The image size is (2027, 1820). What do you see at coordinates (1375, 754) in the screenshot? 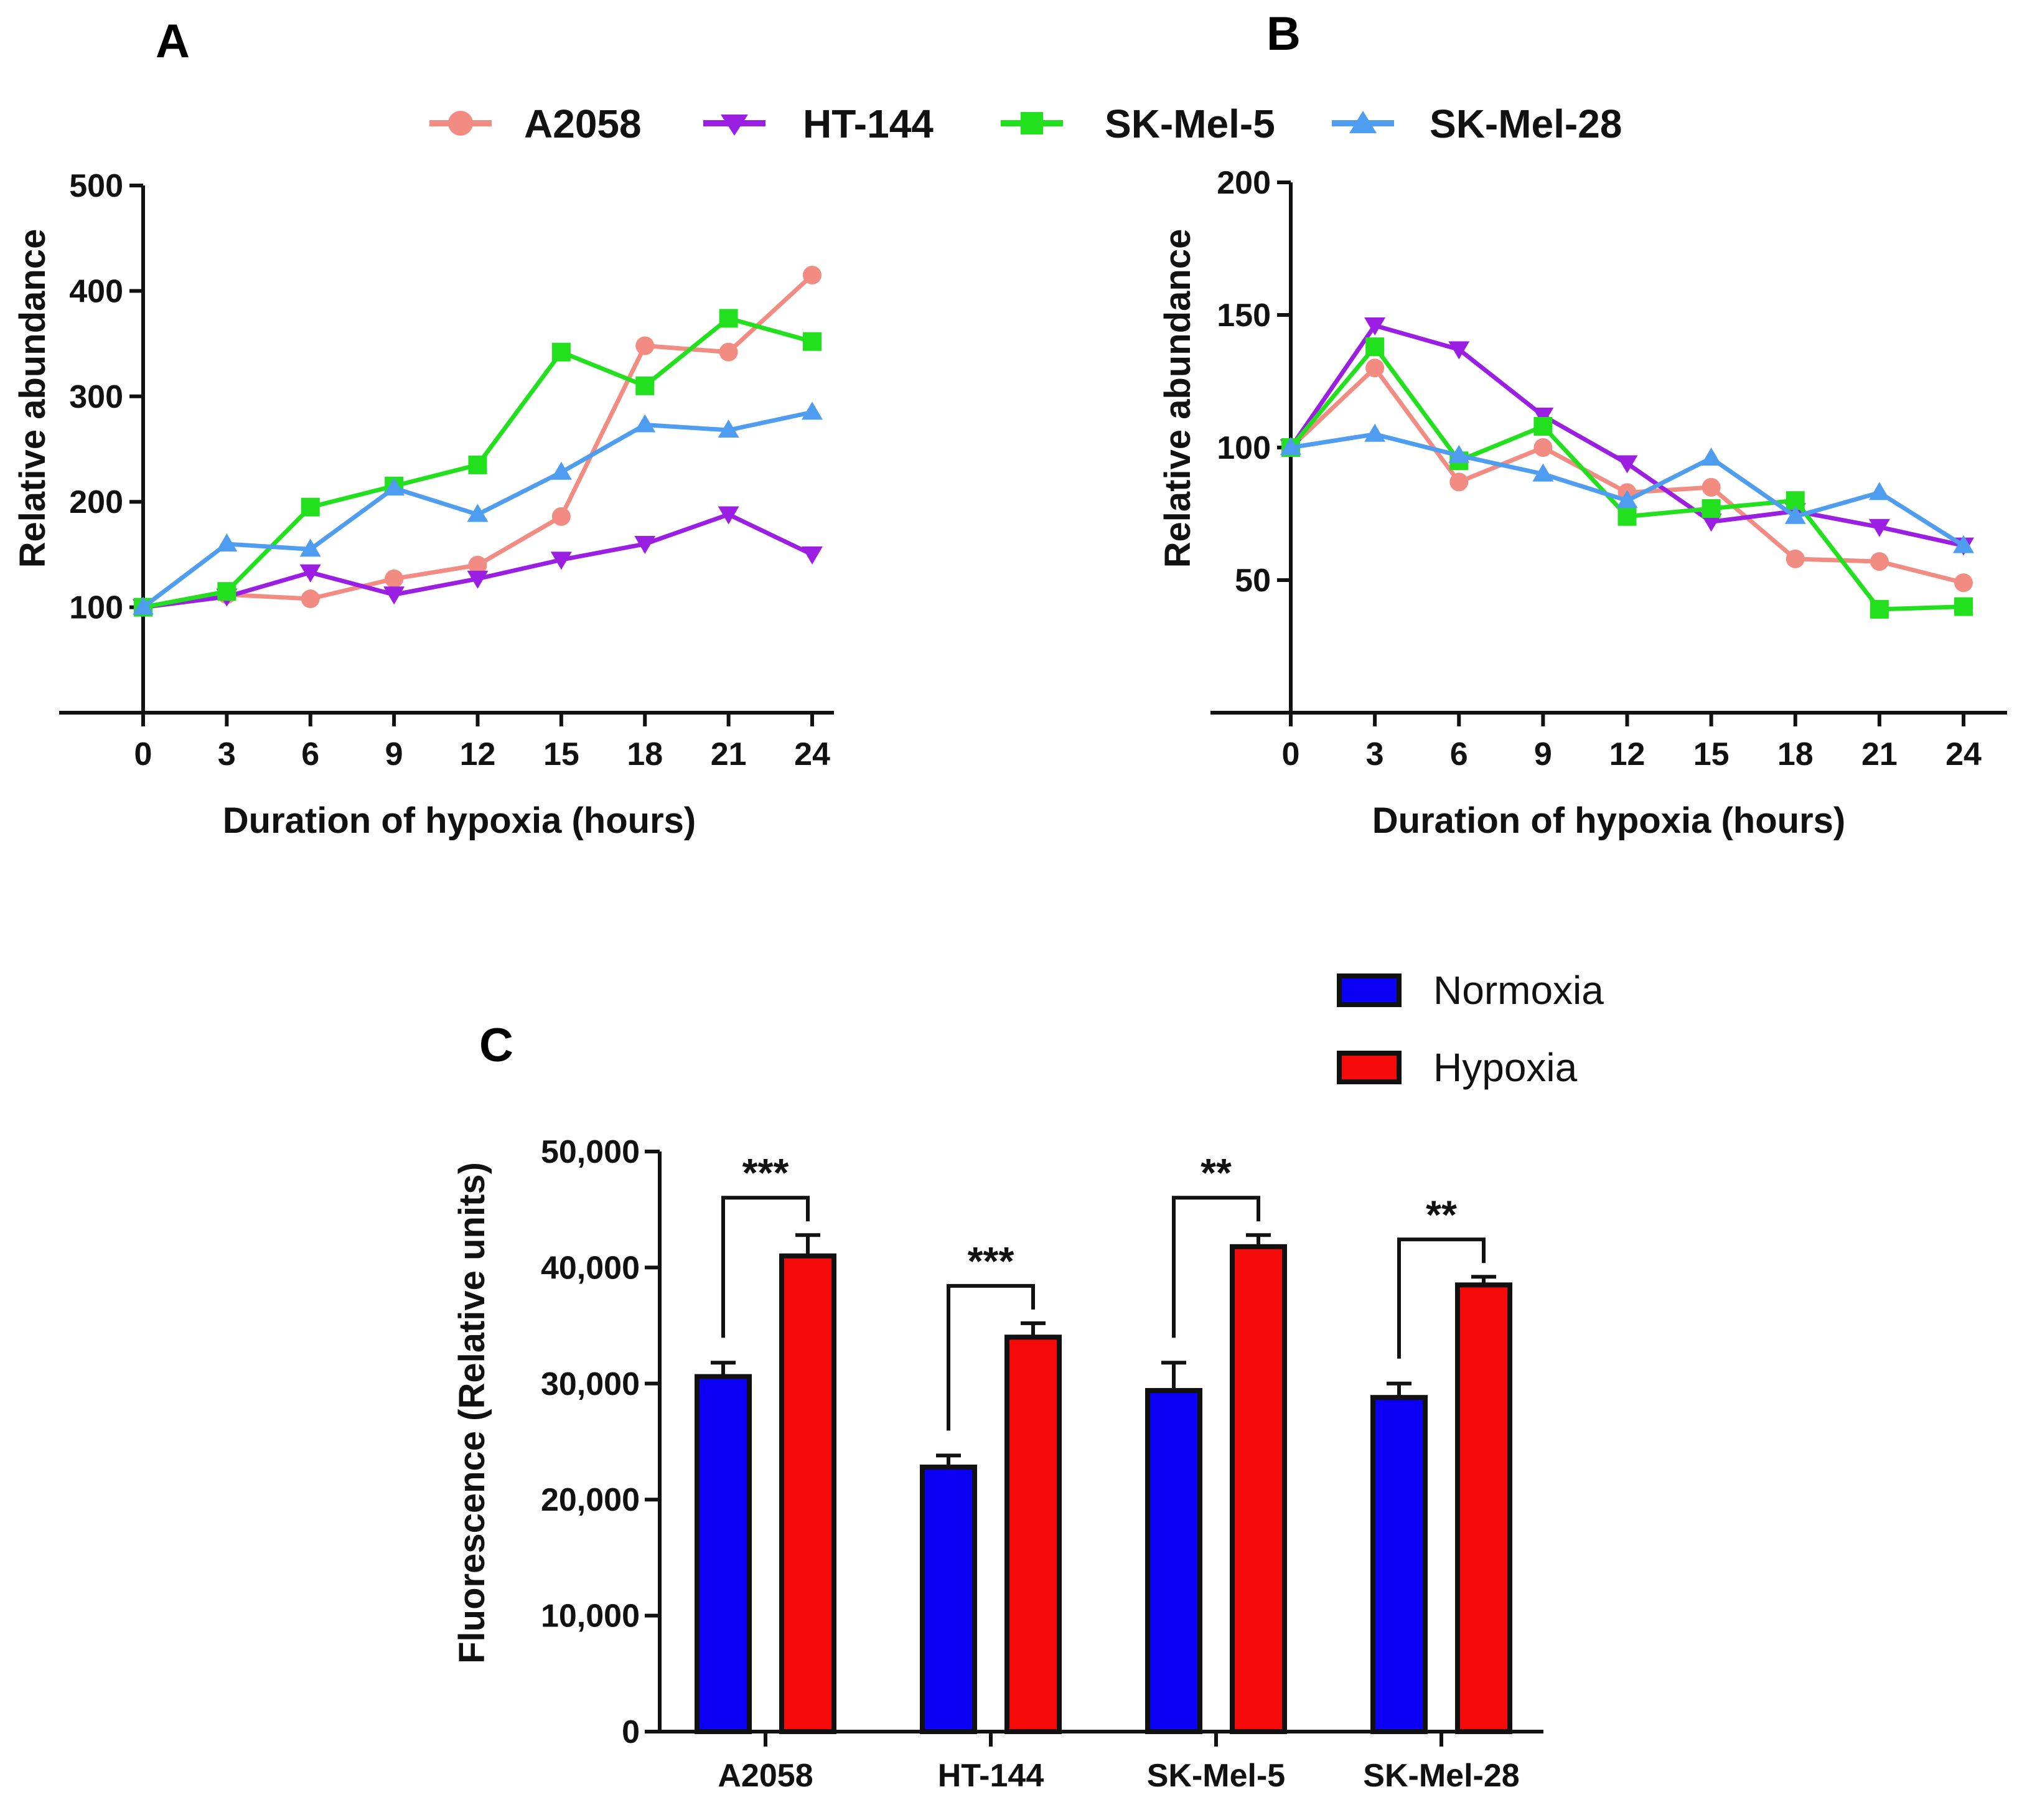
I see `panel-b-x-tick-label: 3` at bounding box center [1375, 754].